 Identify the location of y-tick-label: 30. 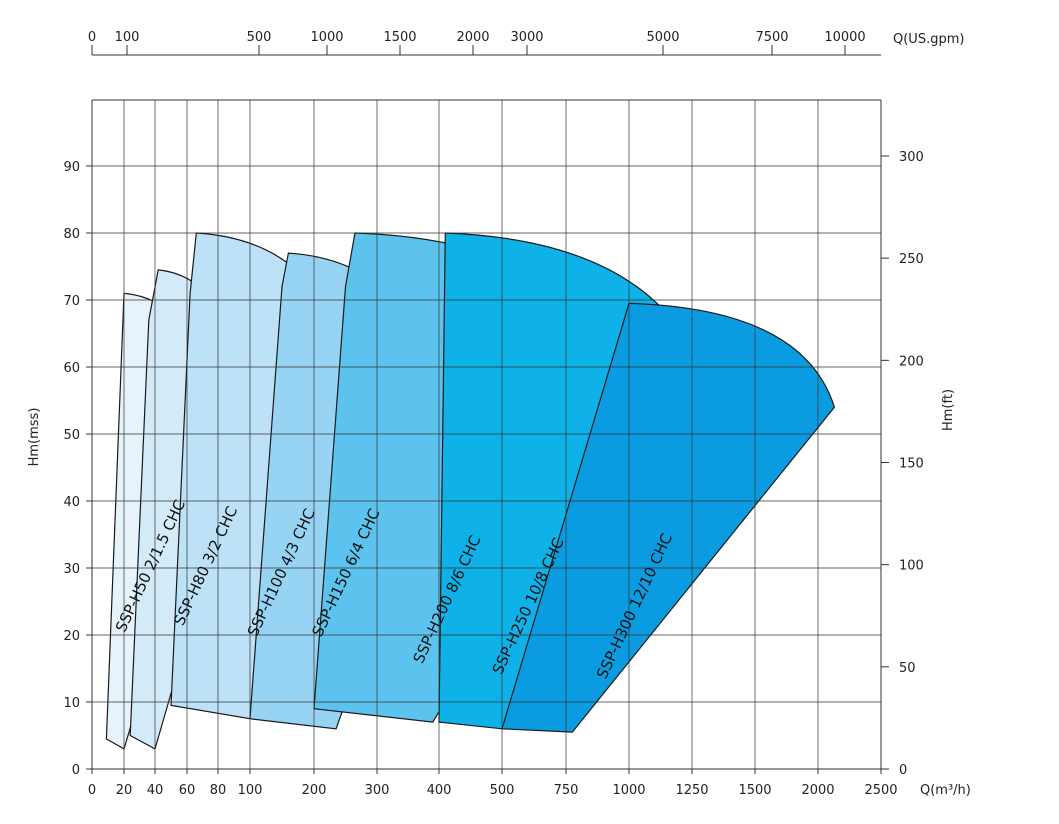
(71, 569).